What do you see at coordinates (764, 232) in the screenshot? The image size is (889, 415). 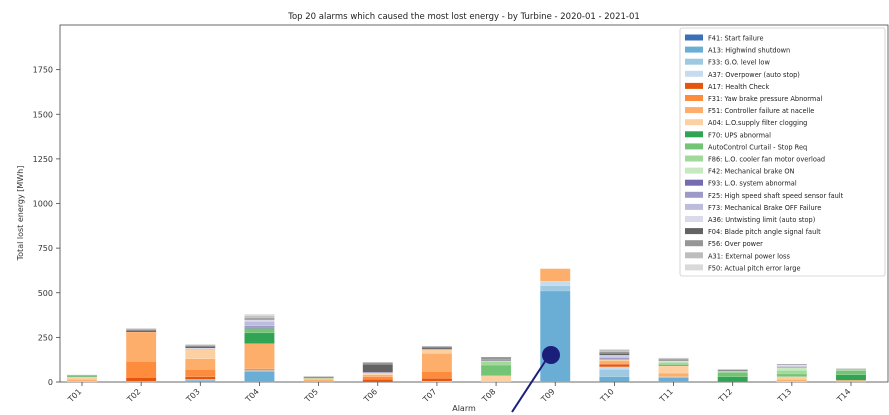 I see `legend-label: F04: Blade pitch angle signal fault` at bounding box center [764, 232].